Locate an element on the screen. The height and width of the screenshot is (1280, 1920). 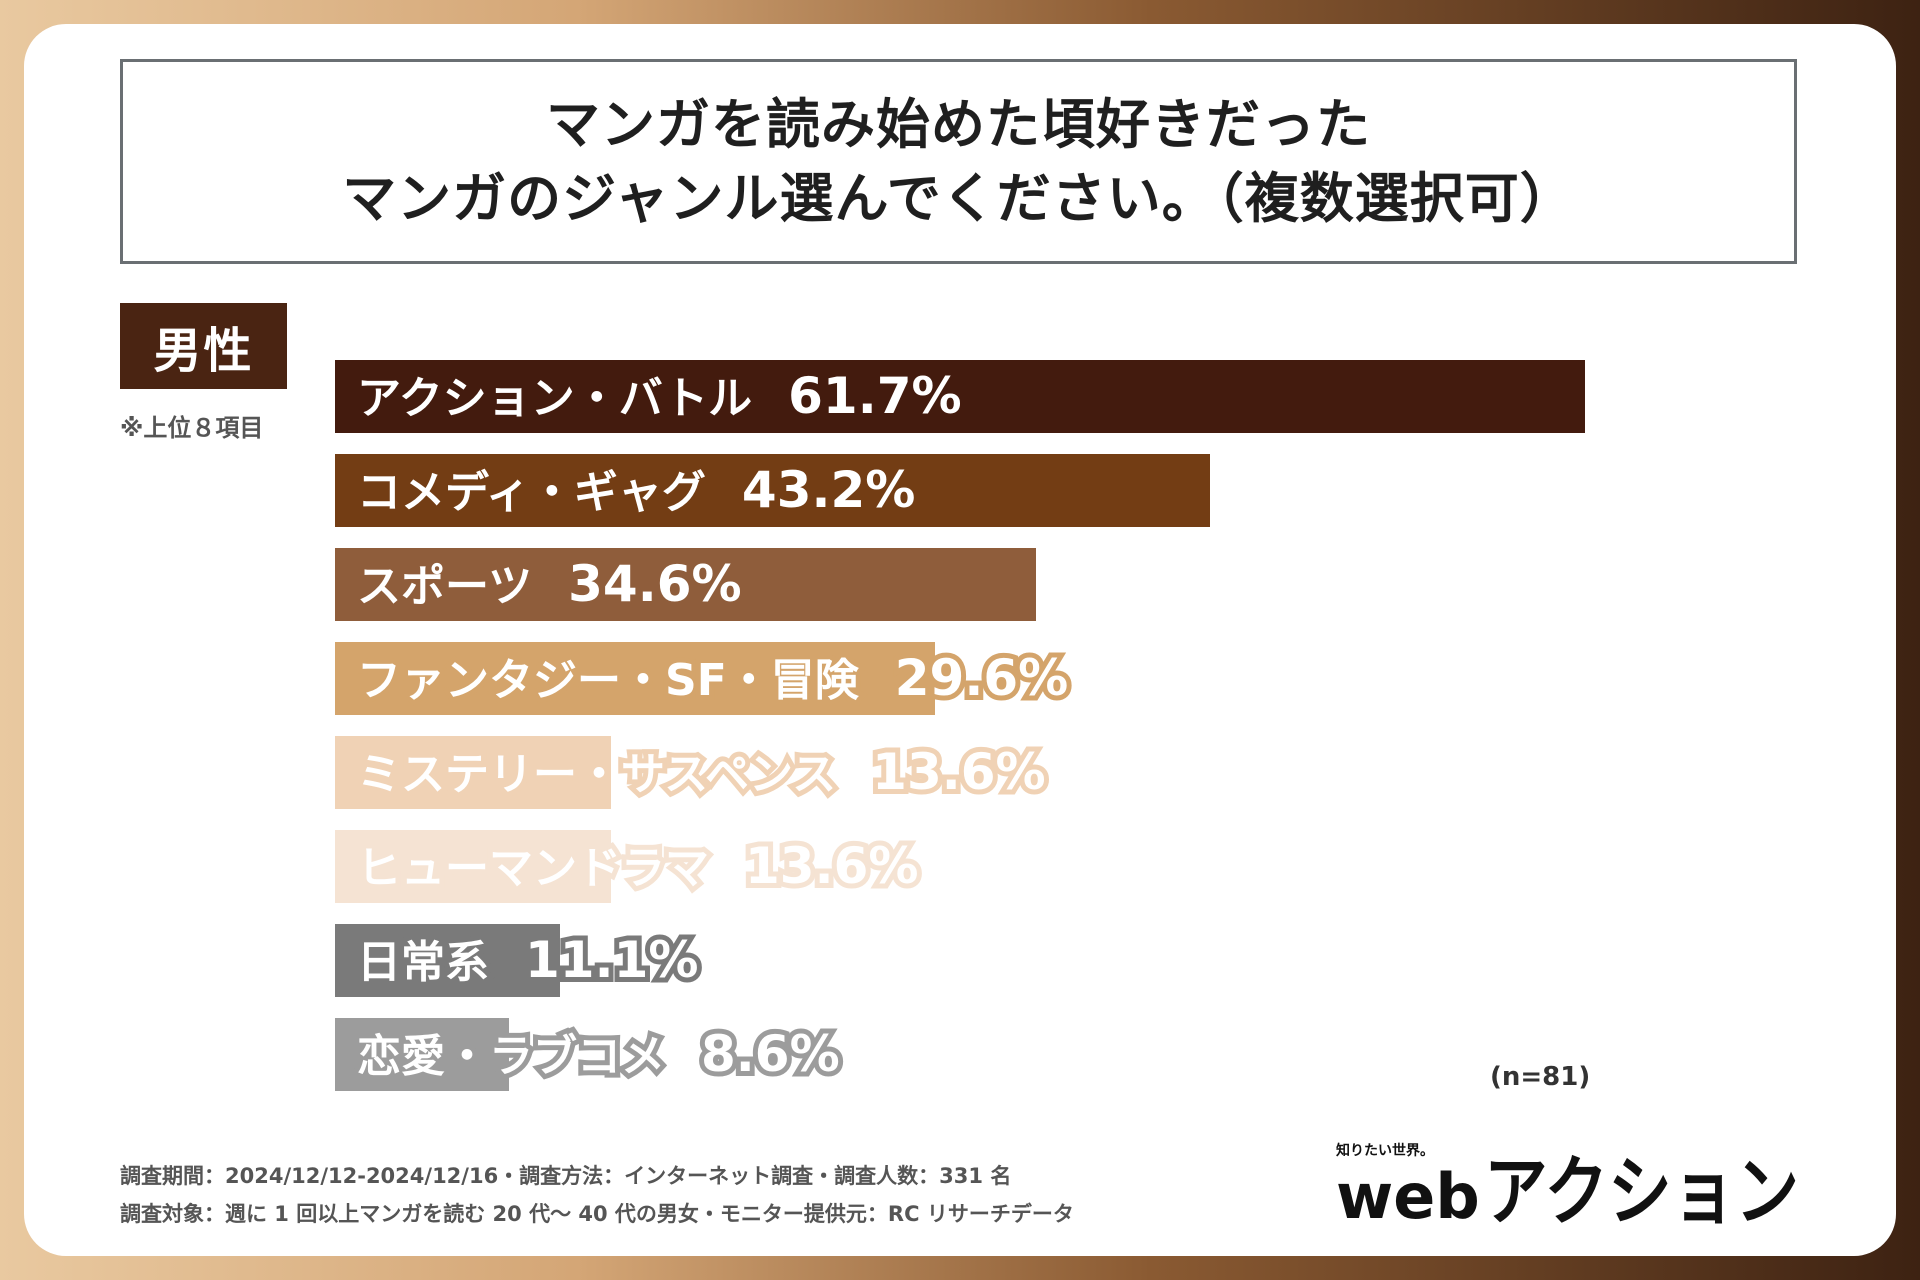
bar-row: アクション・バトル 61.7% is located at coordinates (1085, 396).